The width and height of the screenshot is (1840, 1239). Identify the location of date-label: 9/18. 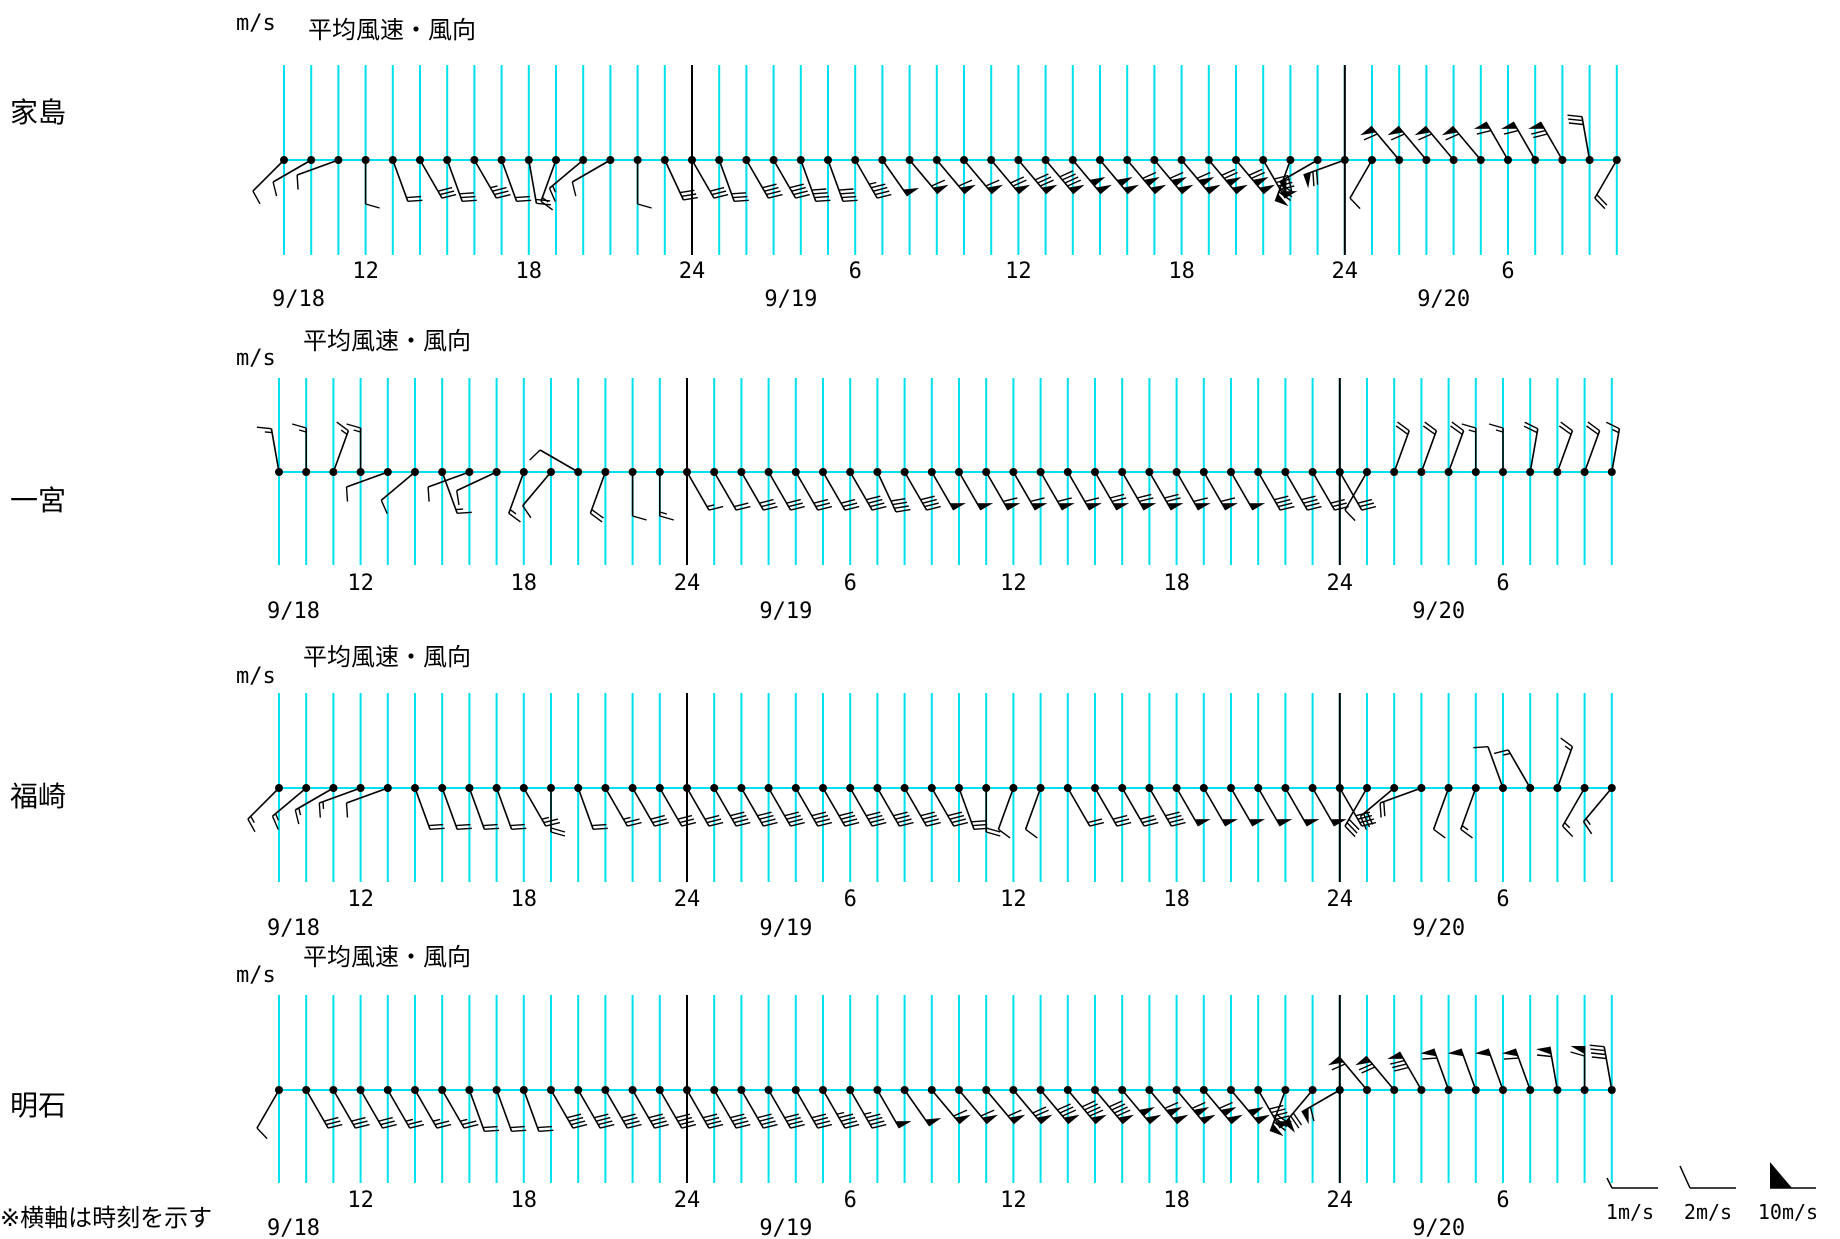
(293, 928).